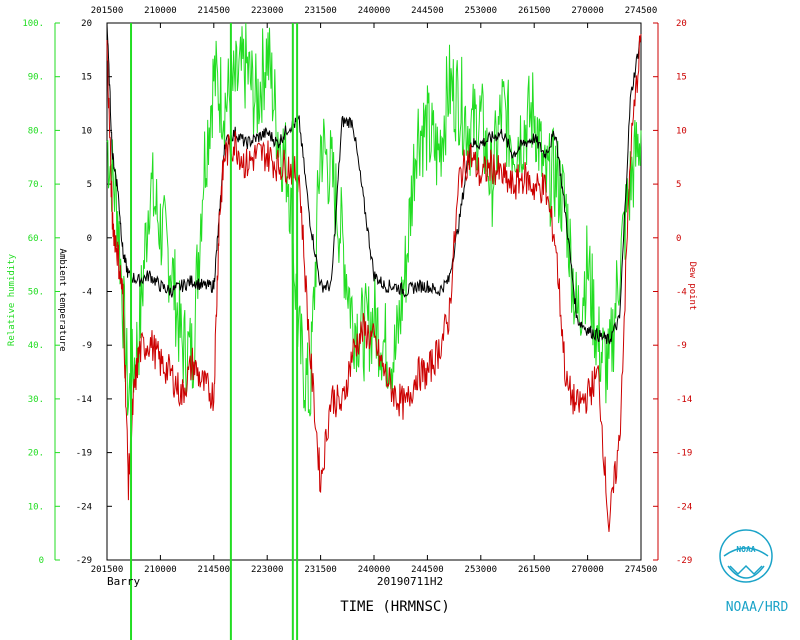 The image size is (800, 640). I want to click on x-top-tick-label: 253000, so click(481, 11).